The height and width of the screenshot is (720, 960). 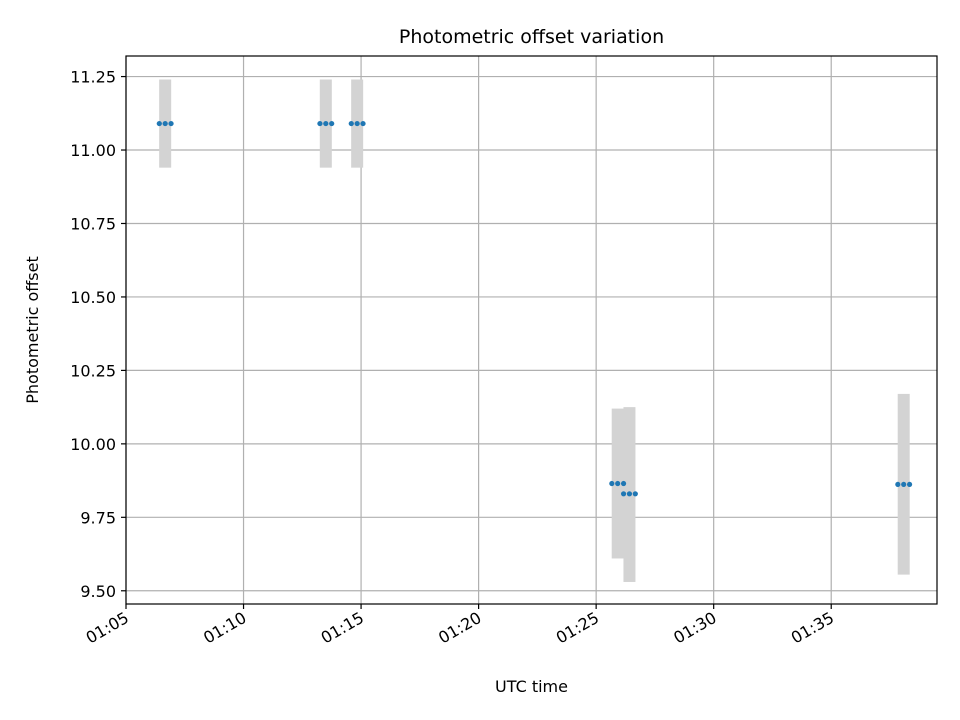 What do you see at coordinates (93, 370) in the screenshot?
I see `y-tick-label: 10.25` at bounding box center [93, 370].